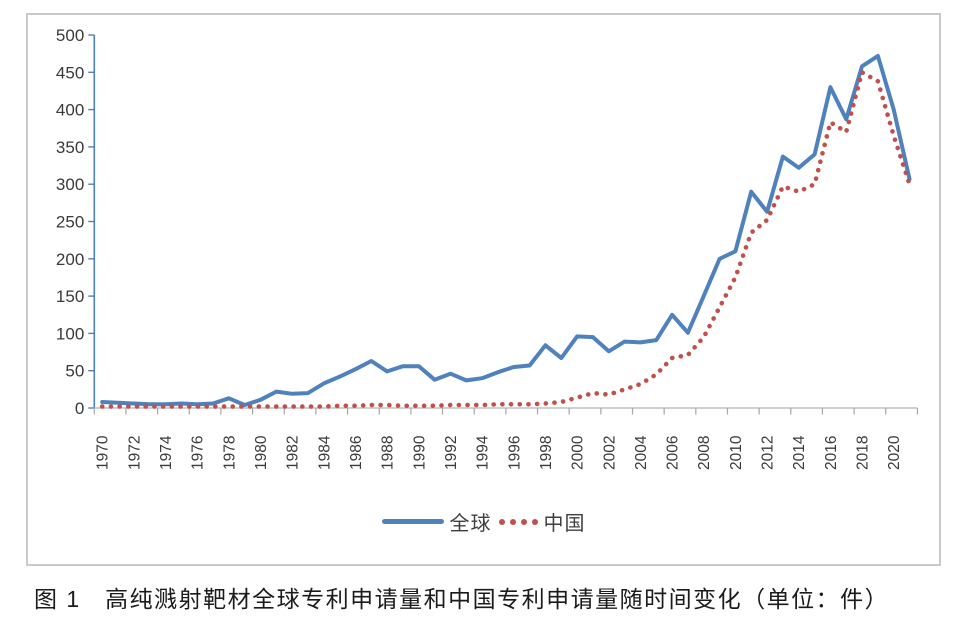 This screenshot has height=621, width=955. I want to click on svg-text: 400, so click(70, 110).